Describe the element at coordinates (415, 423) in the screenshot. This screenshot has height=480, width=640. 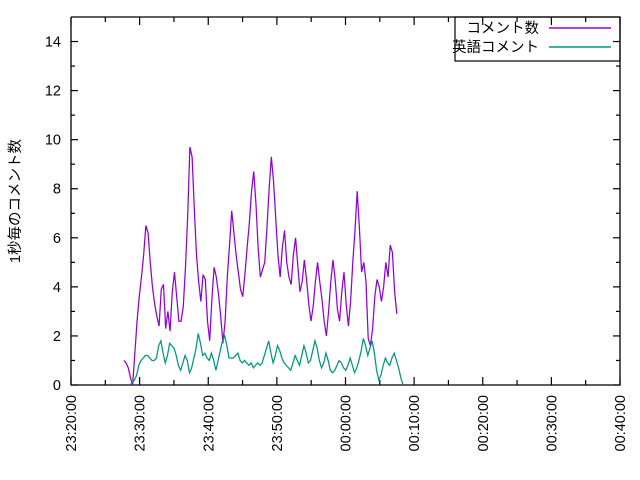
I see `x-tick-label: 00:10:00` at that location.